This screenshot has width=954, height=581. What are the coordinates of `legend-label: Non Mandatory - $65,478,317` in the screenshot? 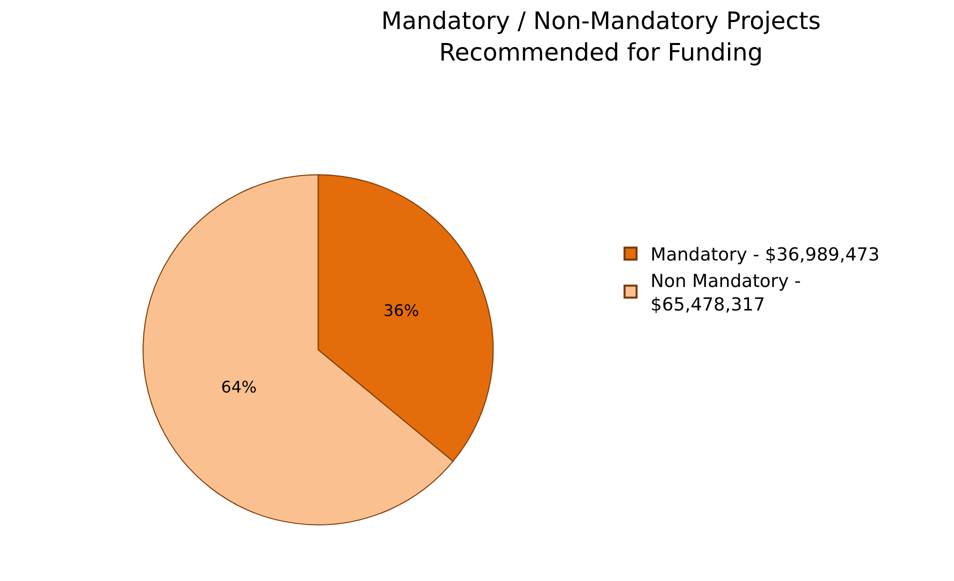 It's located at (725, 293).